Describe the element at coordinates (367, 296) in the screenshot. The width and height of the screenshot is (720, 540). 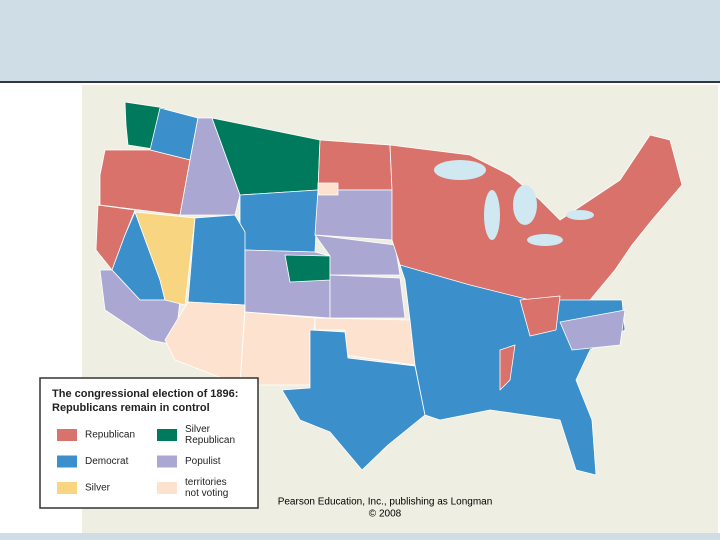
I see `kansas` at that location.